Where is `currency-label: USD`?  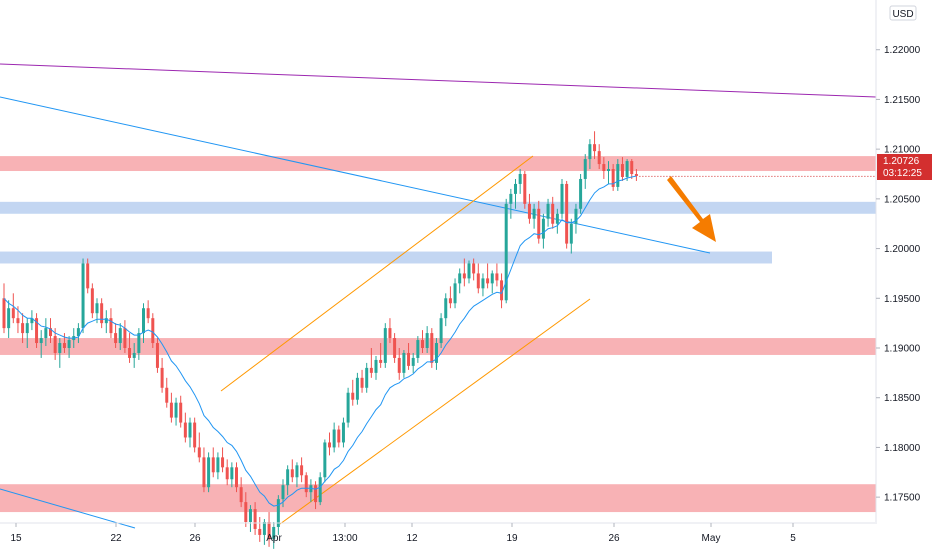 currency-label: USD is located at coordinates (902, 14).